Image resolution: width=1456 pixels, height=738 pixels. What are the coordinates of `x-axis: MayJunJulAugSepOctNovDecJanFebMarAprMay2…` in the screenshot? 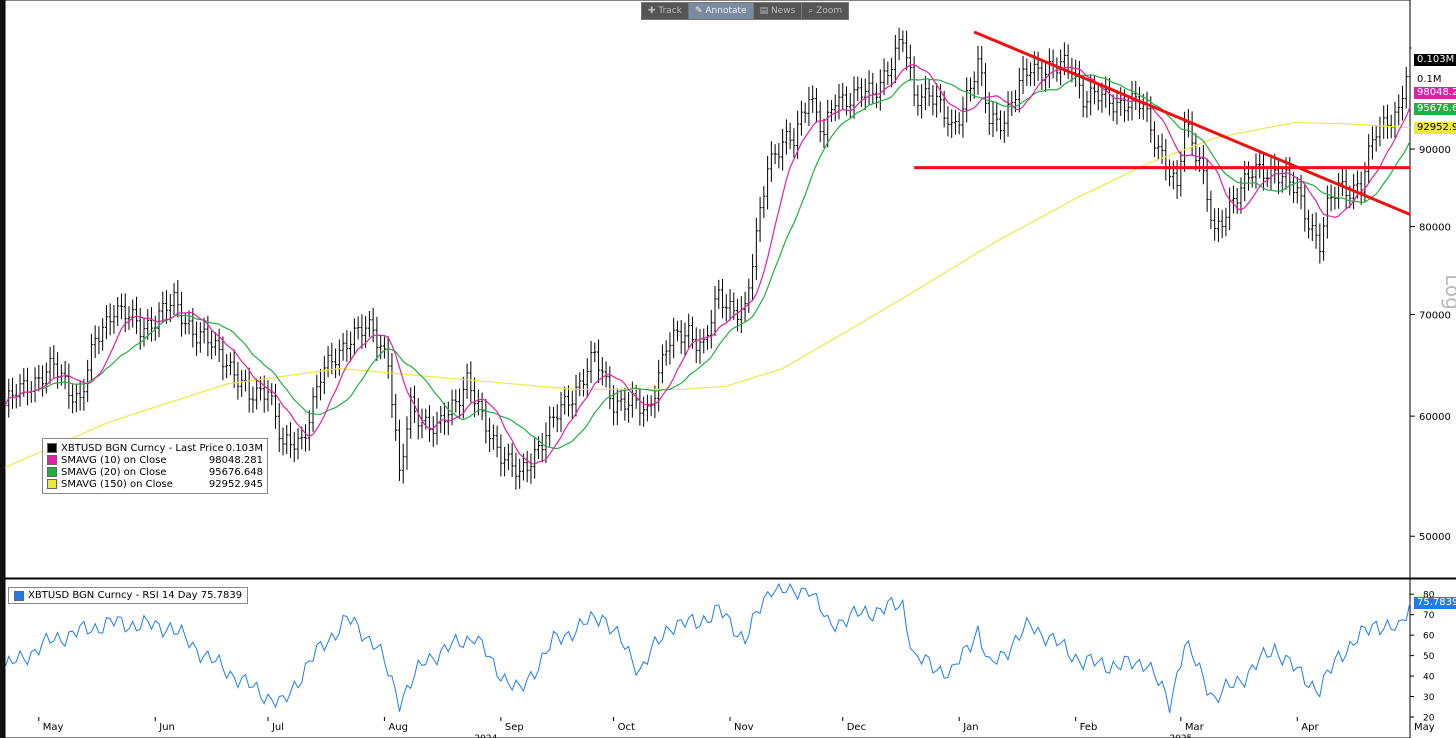 It's located at (736, 727).